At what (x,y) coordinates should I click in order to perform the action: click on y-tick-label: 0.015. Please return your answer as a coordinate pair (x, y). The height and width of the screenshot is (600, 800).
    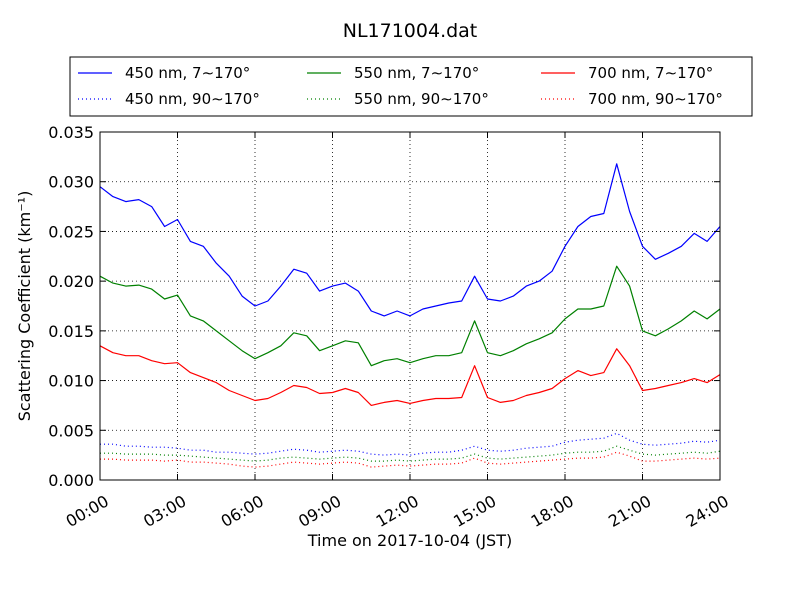
    Looking at the image, I should click on (71, 331).